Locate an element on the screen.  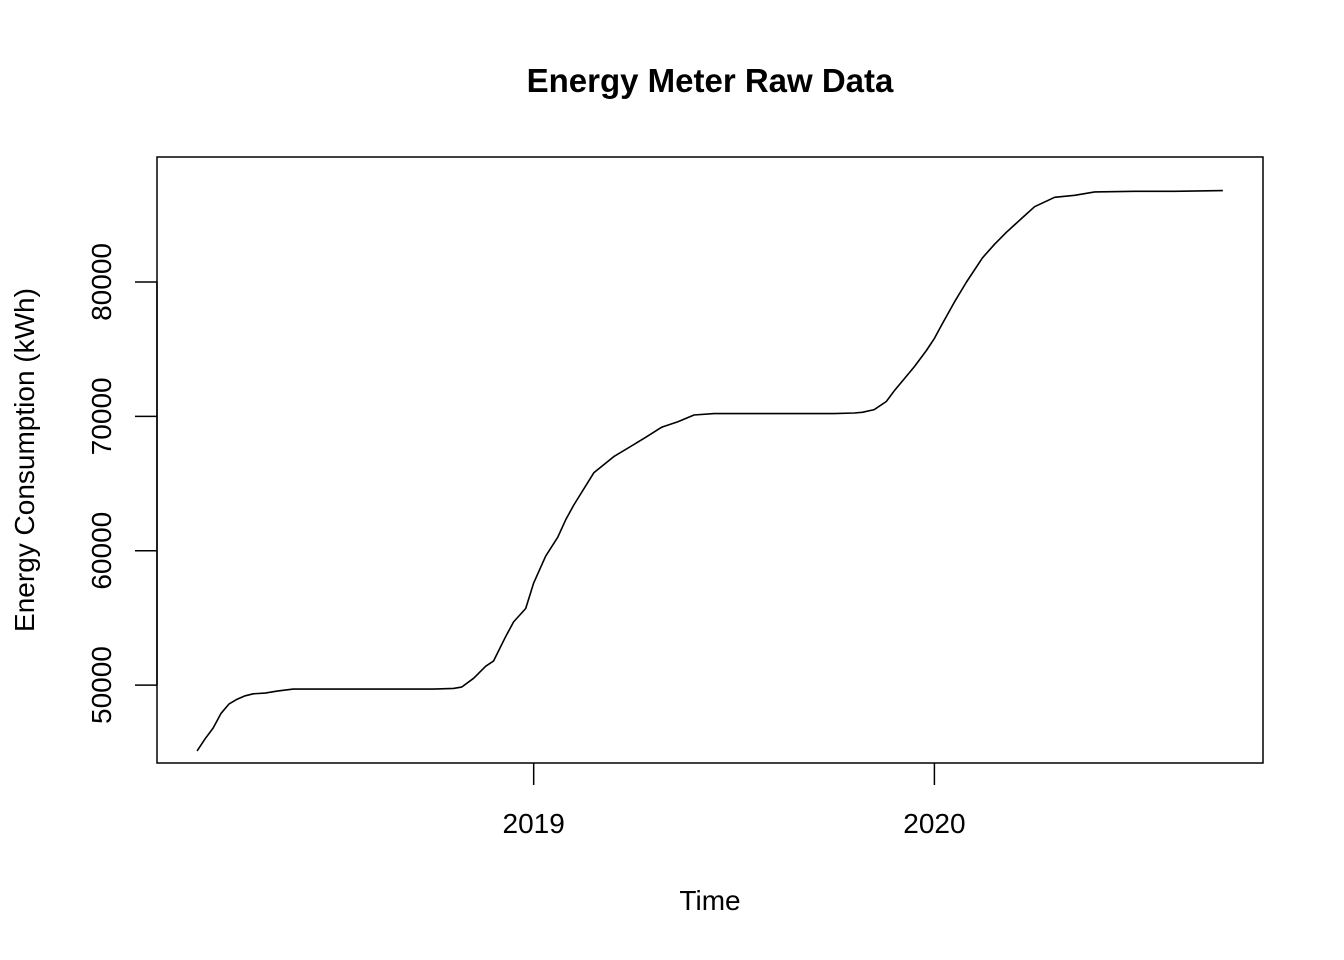
y-tick-label-3: 80000 is located at coordinates (101, 282).